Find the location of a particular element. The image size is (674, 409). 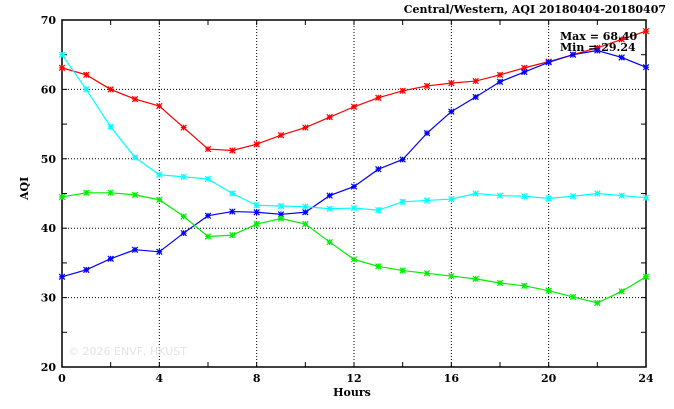

x-tick-label: 24 is located at coordinates (646, 378).